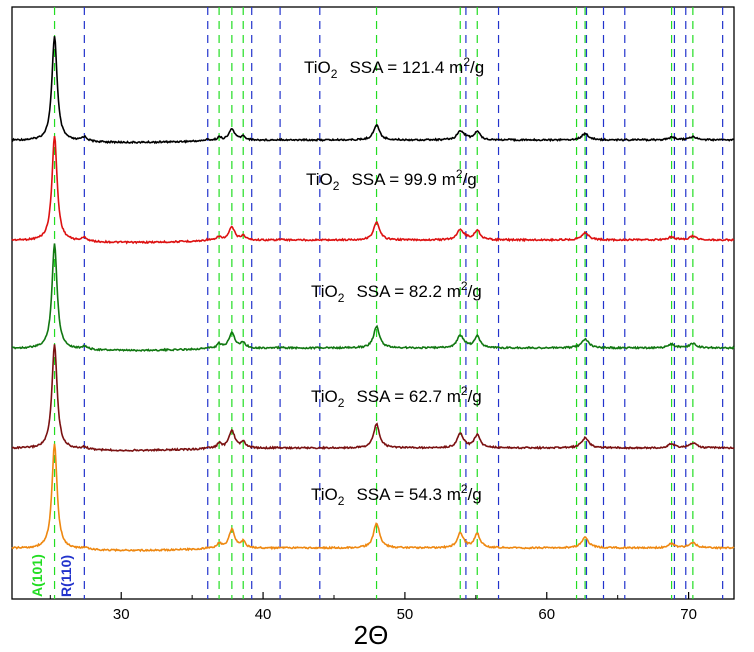  I want to click on ref-label-rutile: R(110), so click(66, 576).